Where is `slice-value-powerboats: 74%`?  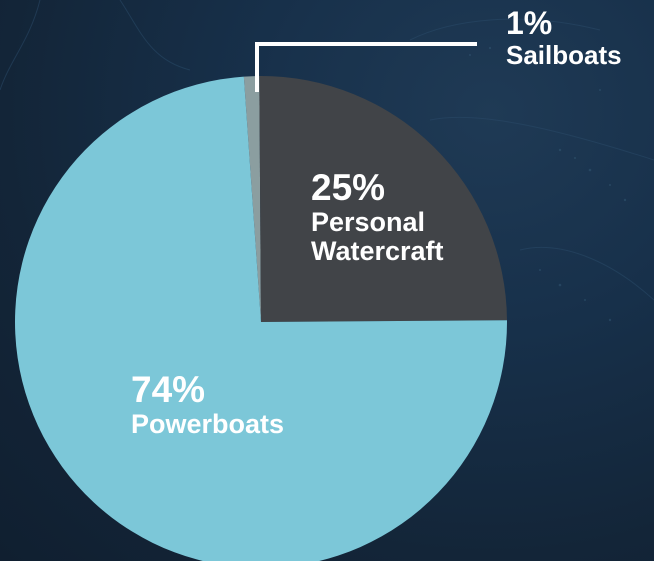
slice-value-powerboats: 74% is located at coordinates (168, 389).